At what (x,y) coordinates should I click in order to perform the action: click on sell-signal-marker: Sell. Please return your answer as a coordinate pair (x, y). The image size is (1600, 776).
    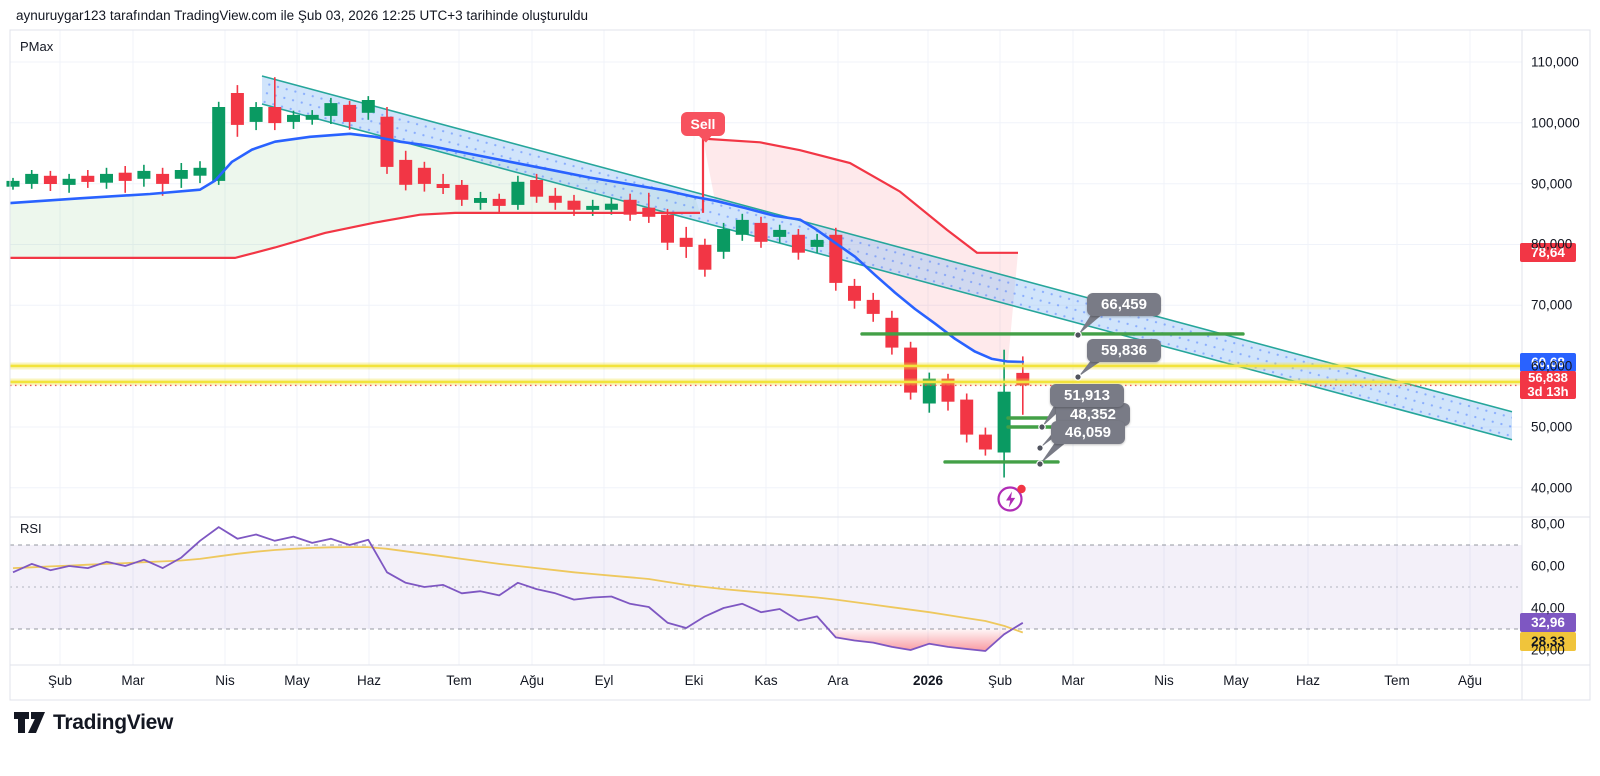
    Looking at the image, I should click on (703, 124).